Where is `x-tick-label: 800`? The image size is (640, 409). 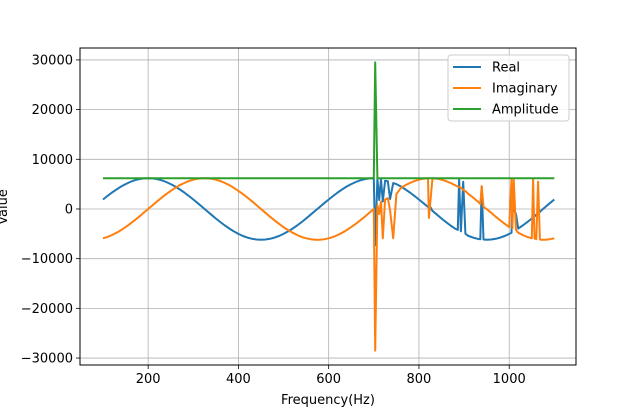 x-tick-label: 800 is located at coordinates (419, 379).